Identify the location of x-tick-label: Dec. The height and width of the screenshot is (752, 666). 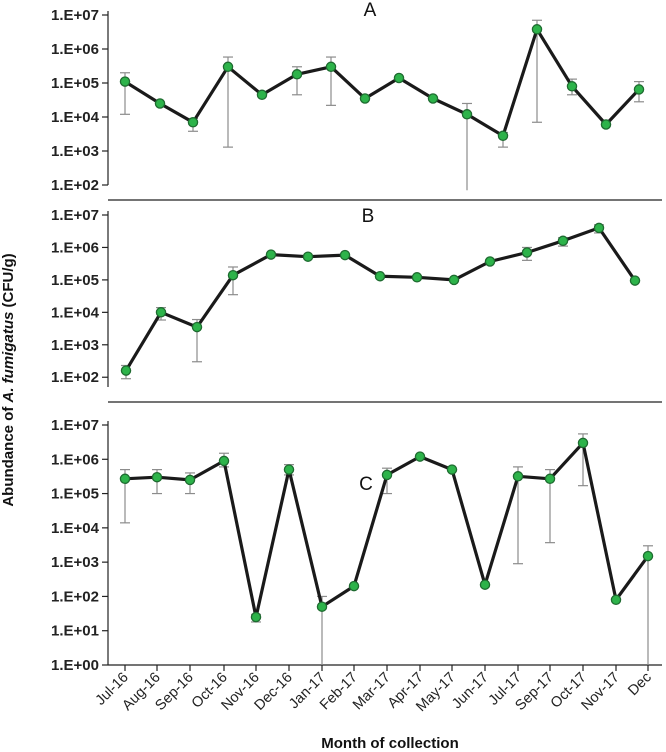
(640, 685).